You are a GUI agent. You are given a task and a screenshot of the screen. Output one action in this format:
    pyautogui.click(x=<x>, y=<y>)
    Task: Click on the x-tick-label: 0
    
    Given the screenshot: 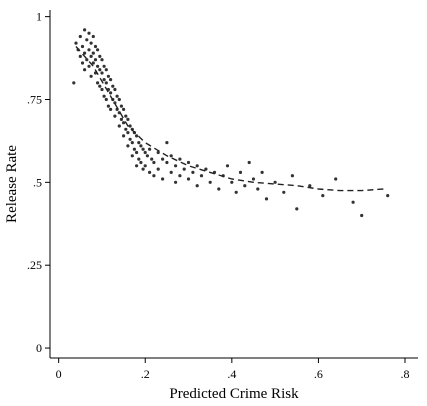 What is the action you would take?
    pyautogui.click(x=59, y=374)
    